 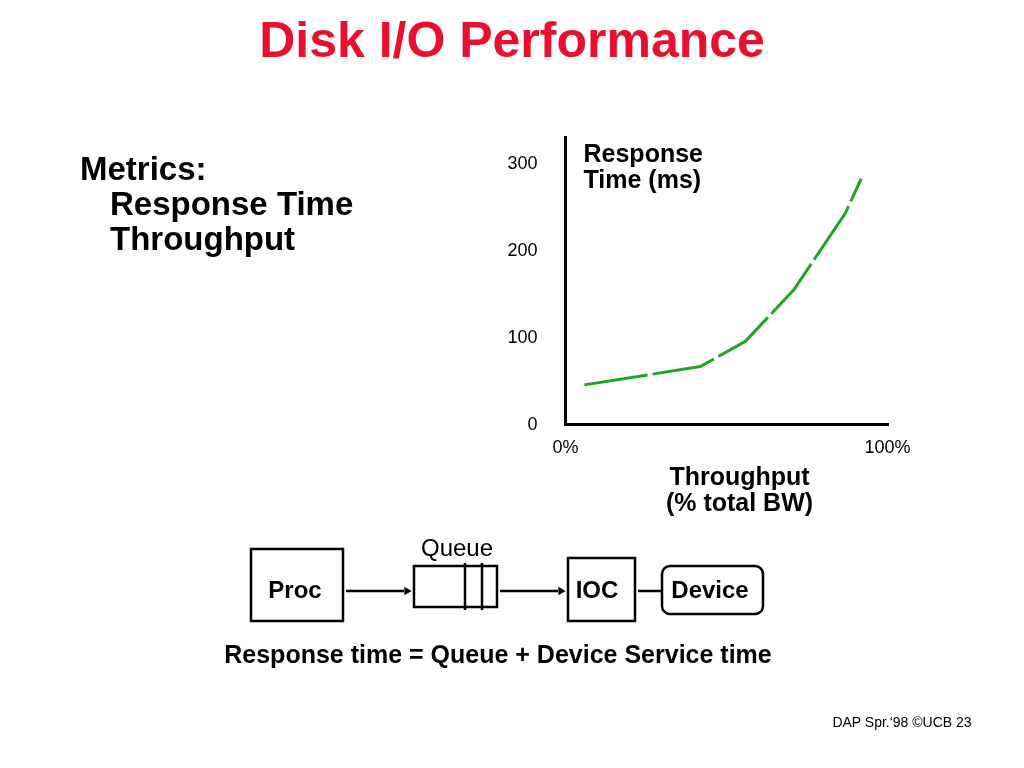 I want to click on text: Proc, so click(x=295, y=589).